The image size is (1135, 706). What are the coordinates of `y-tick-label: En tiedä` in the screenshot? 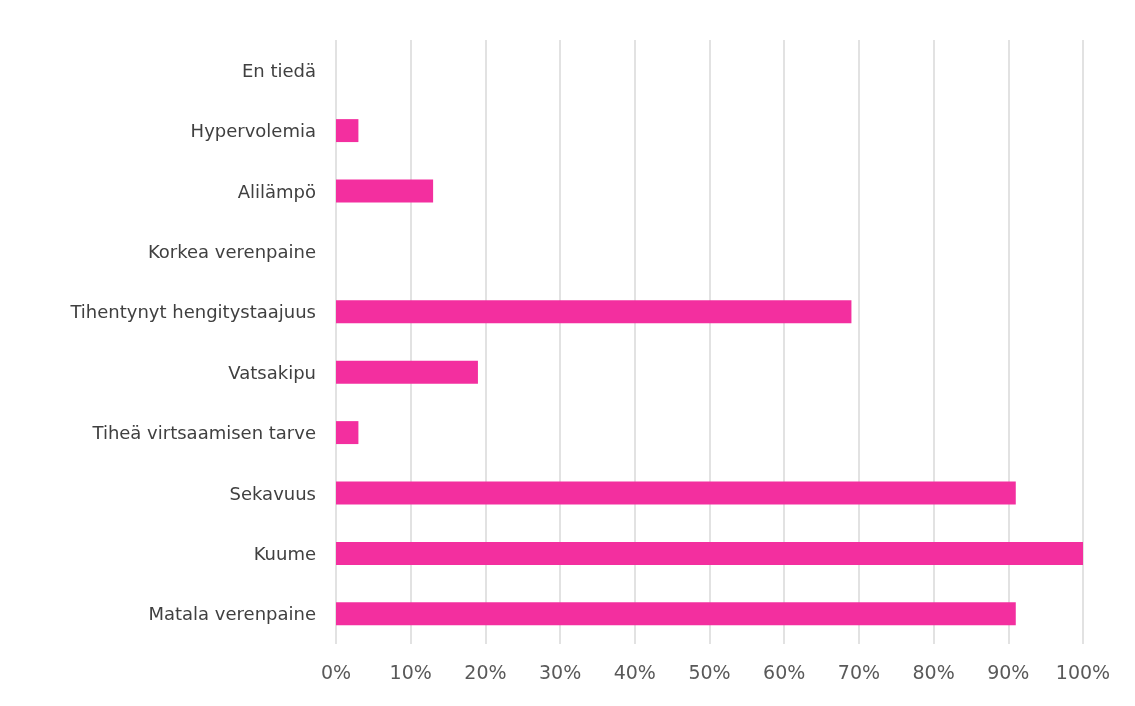 It's located at (278, 70).